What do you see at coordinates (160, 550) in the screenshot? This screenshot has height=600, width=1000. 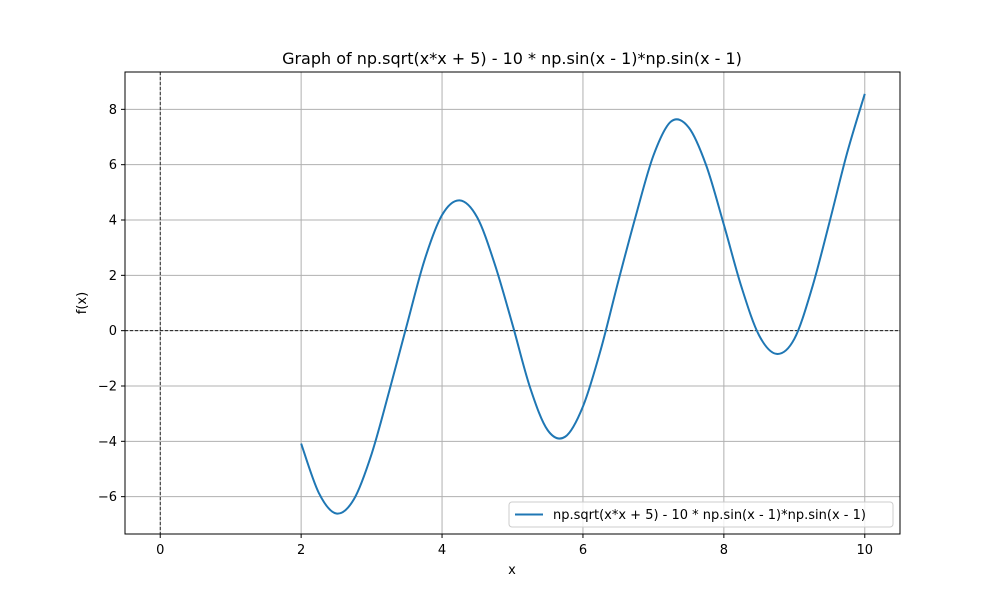 I see `x-tick-label: 0` at bounding box center [160, 550].